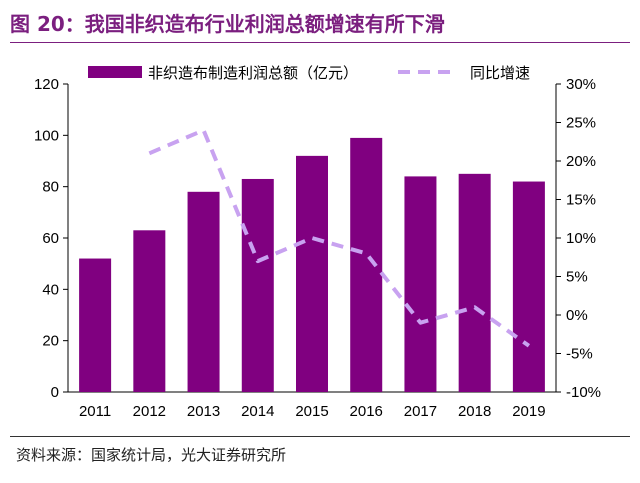  Describe the element at coordinates (474, 411) in the screenshot. I see `x-tick-label: 2018` at that location.